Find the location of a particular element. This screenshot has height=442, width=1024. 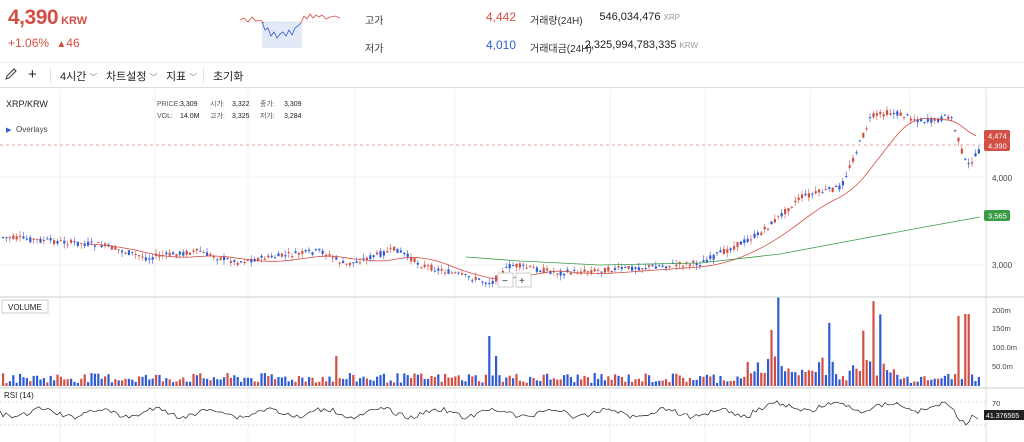

crosshair-icon: + is located at coordinates (32, 74).